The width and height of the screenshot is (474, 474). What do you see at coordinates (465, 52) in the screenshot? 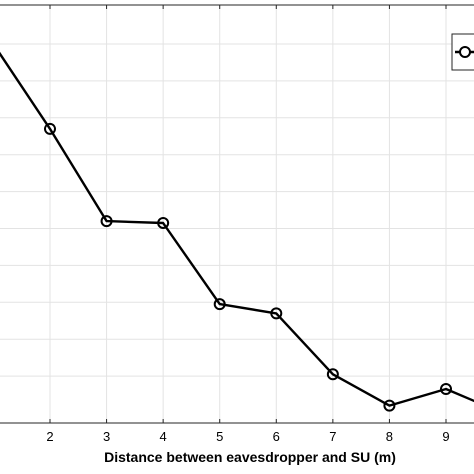
I see `legend-marker` at bounding box center [465, 52].